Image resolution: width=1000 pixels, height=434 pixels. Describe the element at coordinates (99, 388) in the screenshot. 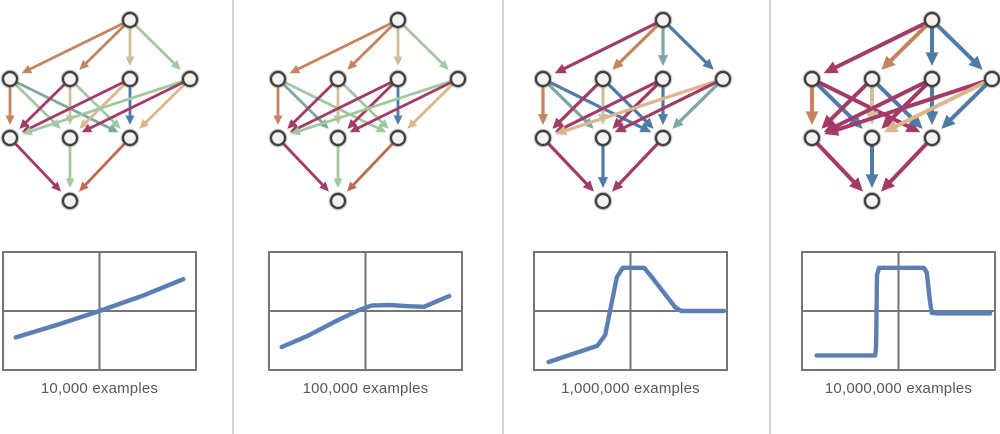

I see `panel-caption: 10,000 examples` at that location.